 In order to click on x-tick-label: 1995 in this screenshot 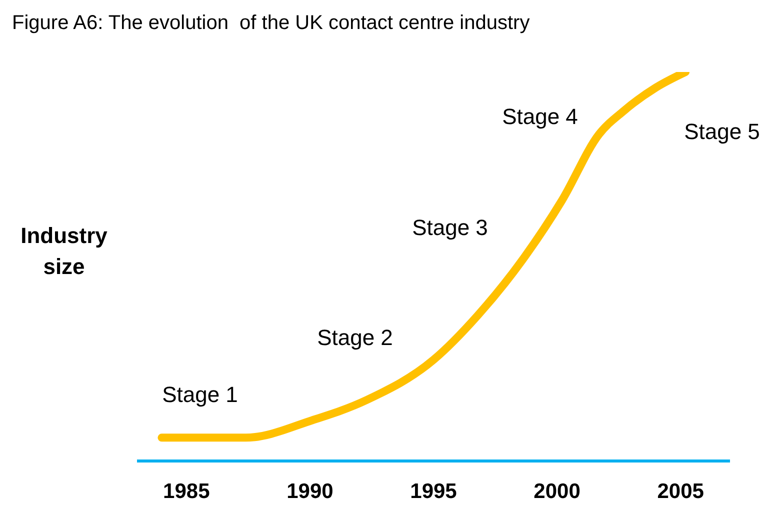, I will do `click(434, 491)`.